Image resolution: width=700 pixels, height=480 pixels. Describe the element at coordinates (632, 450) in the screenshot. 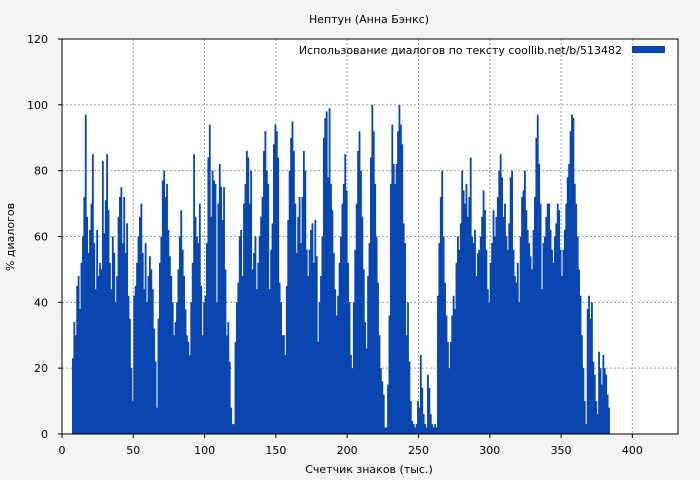

I see `x-tick-label: 400` at that location.